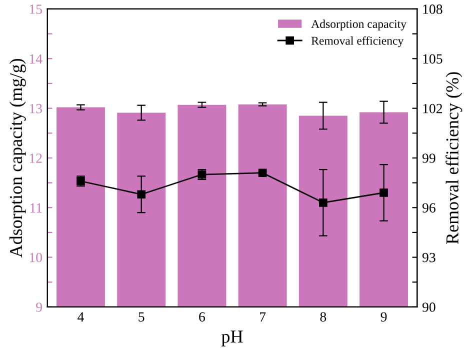  What do you see at coordinates (36, 158) in the screenshot?
I see `y-tick-label: 12` at bounding box center [36, 158].